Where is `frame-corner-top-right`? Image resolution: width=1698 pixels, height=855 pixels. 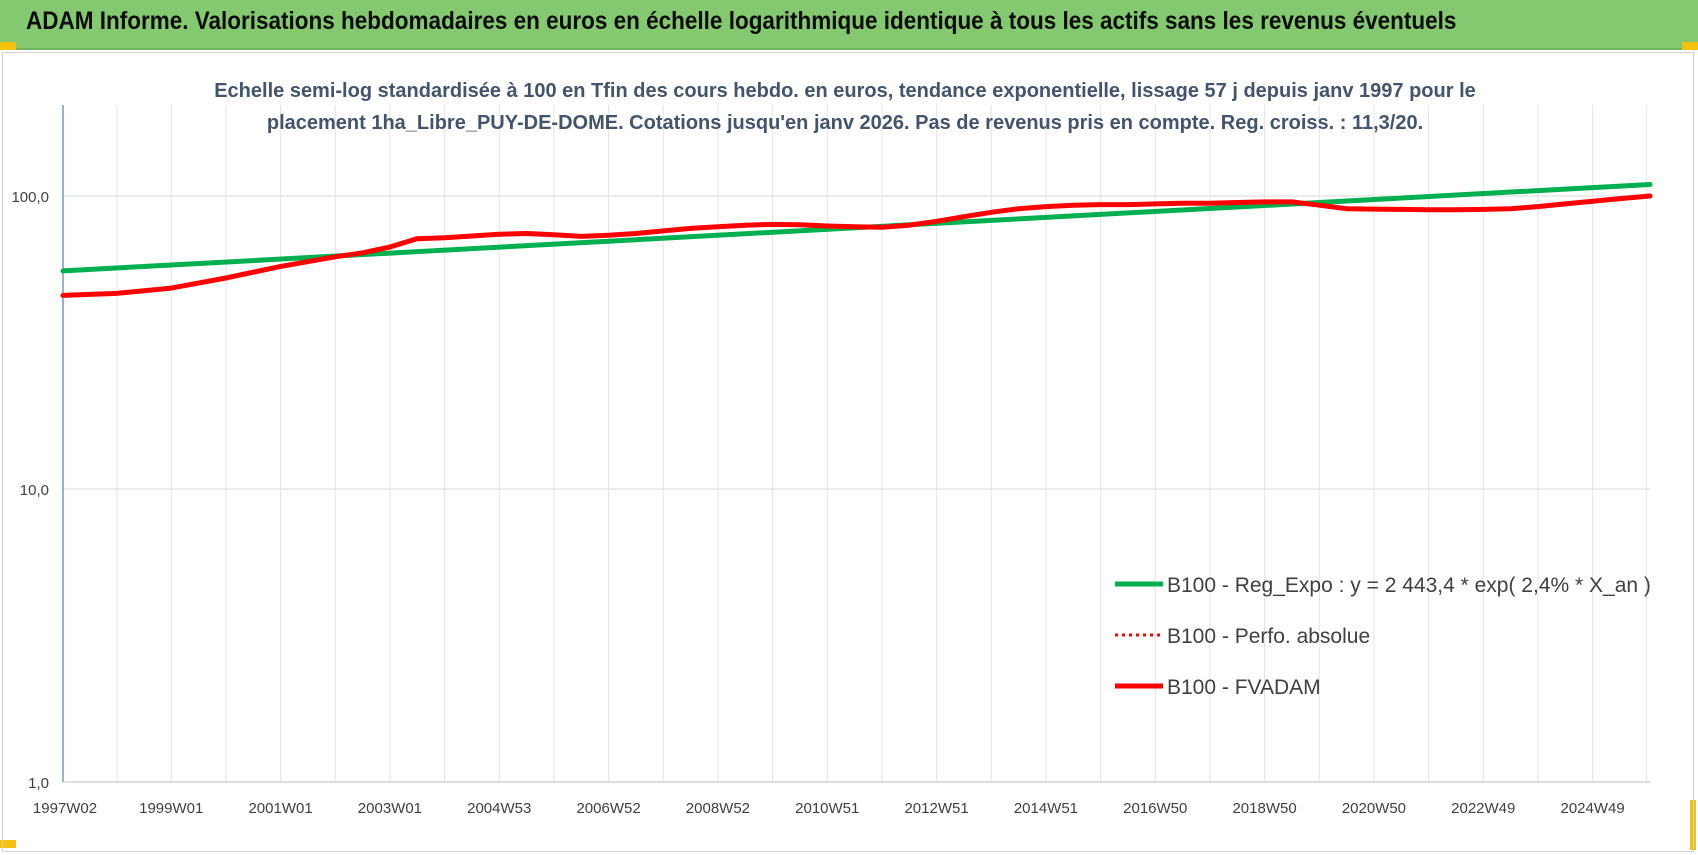 frame-corner-top-right is located at coordinates (1690, 46).